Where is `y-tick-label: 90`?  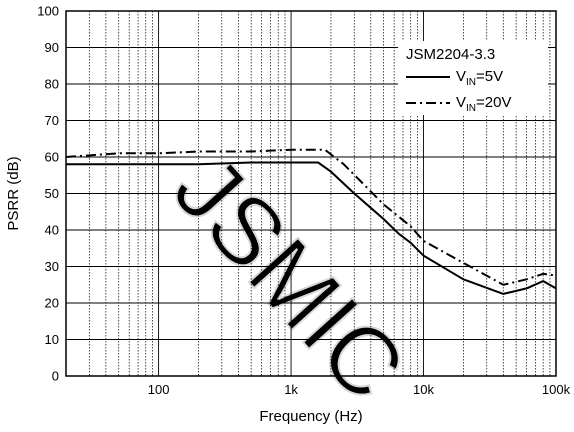
y-tick-label: 90 is located at coordinates (52, 47).